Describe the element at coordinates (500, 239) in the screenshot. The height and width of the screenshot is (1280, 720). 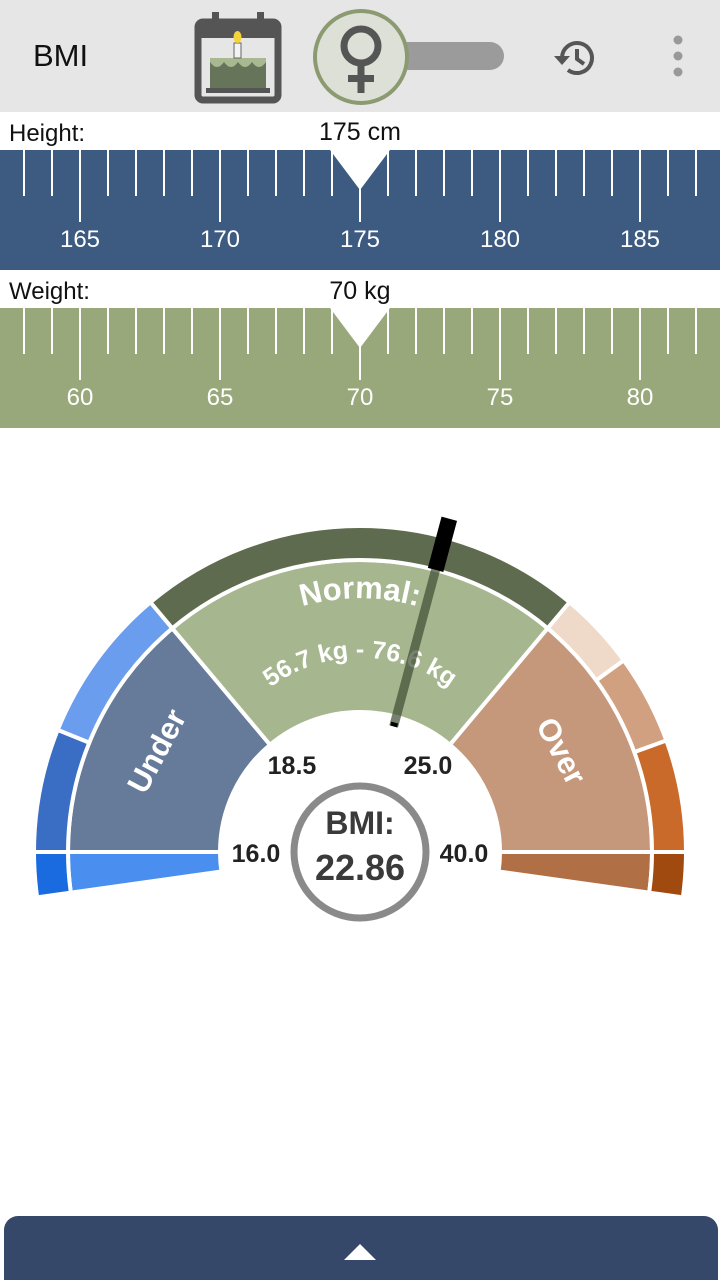
I see `height-tick-label: 180` at that location.